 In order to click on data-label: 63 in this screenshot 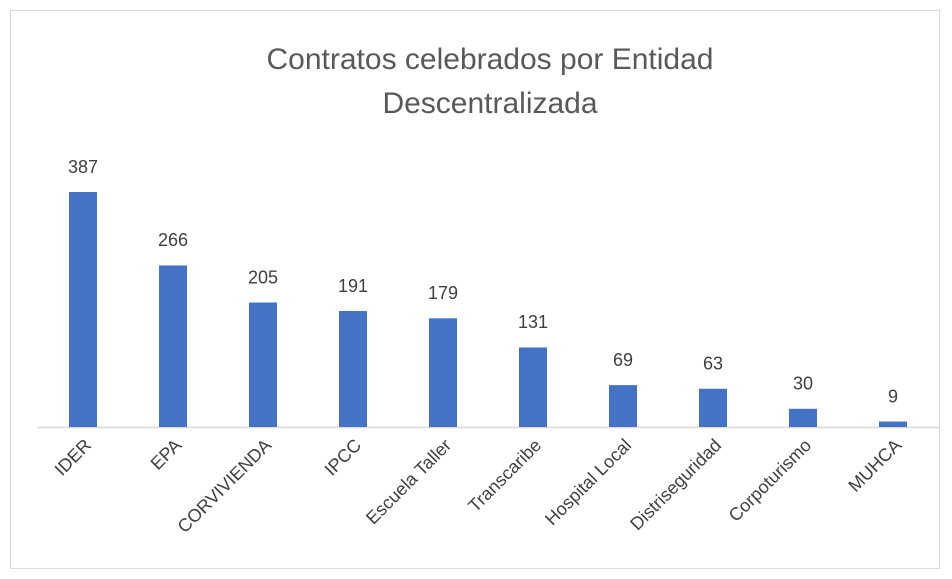, I will do `click(713, 363)`.